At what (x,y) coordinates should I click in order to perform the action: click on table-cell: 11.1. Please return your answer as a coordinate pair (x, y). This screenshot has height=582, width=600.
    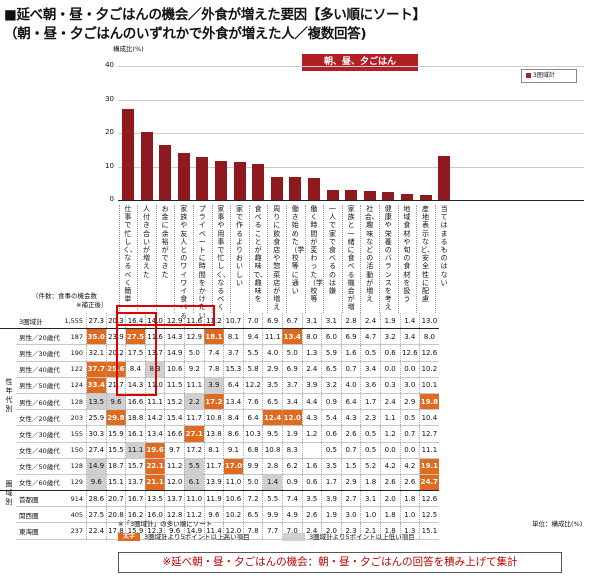
    Looking at the image, I should click on (135, 450).